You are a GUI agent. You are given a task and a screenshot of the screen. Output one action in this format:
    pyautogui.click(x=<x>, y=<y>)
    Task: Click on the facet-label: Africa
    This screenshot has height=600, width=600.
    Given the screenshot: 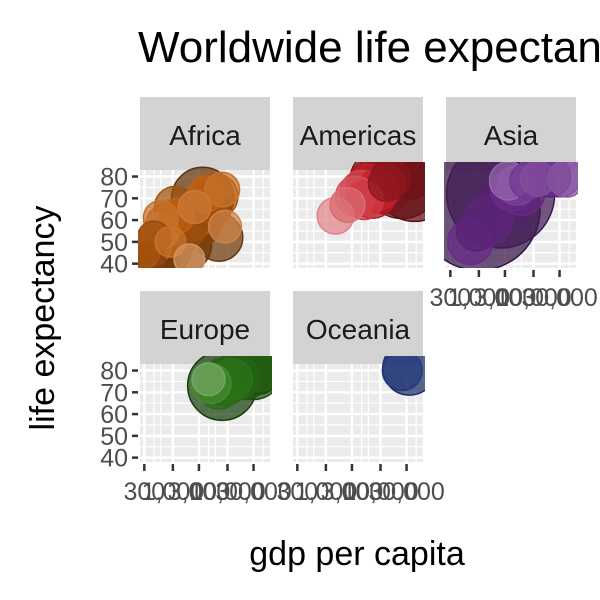 What is the action you would take?
    pyautogui.click(x=205, y=135)
    